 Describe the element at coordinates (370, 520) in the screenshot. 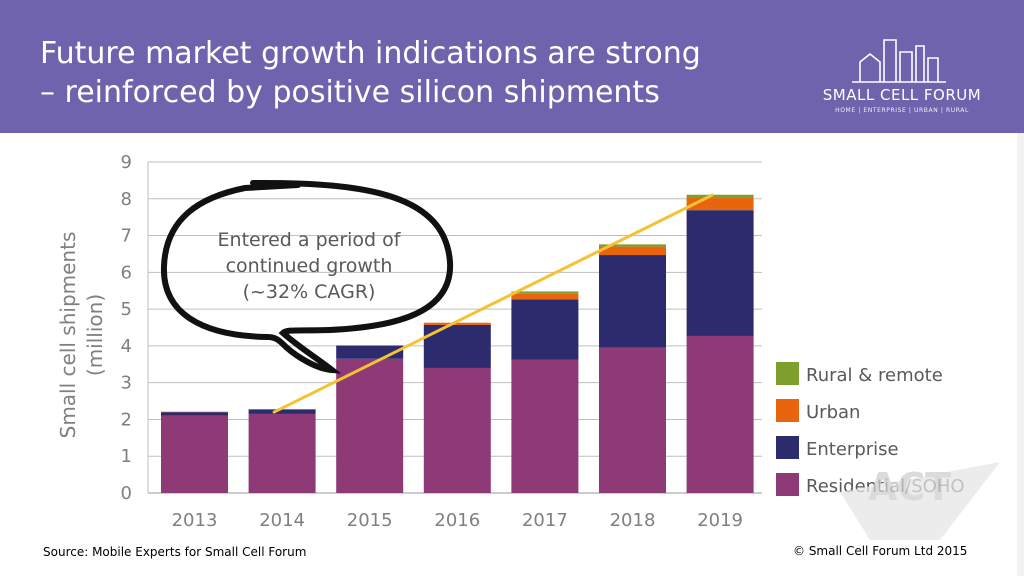

I see `x-tick-label: 2015` at that location.